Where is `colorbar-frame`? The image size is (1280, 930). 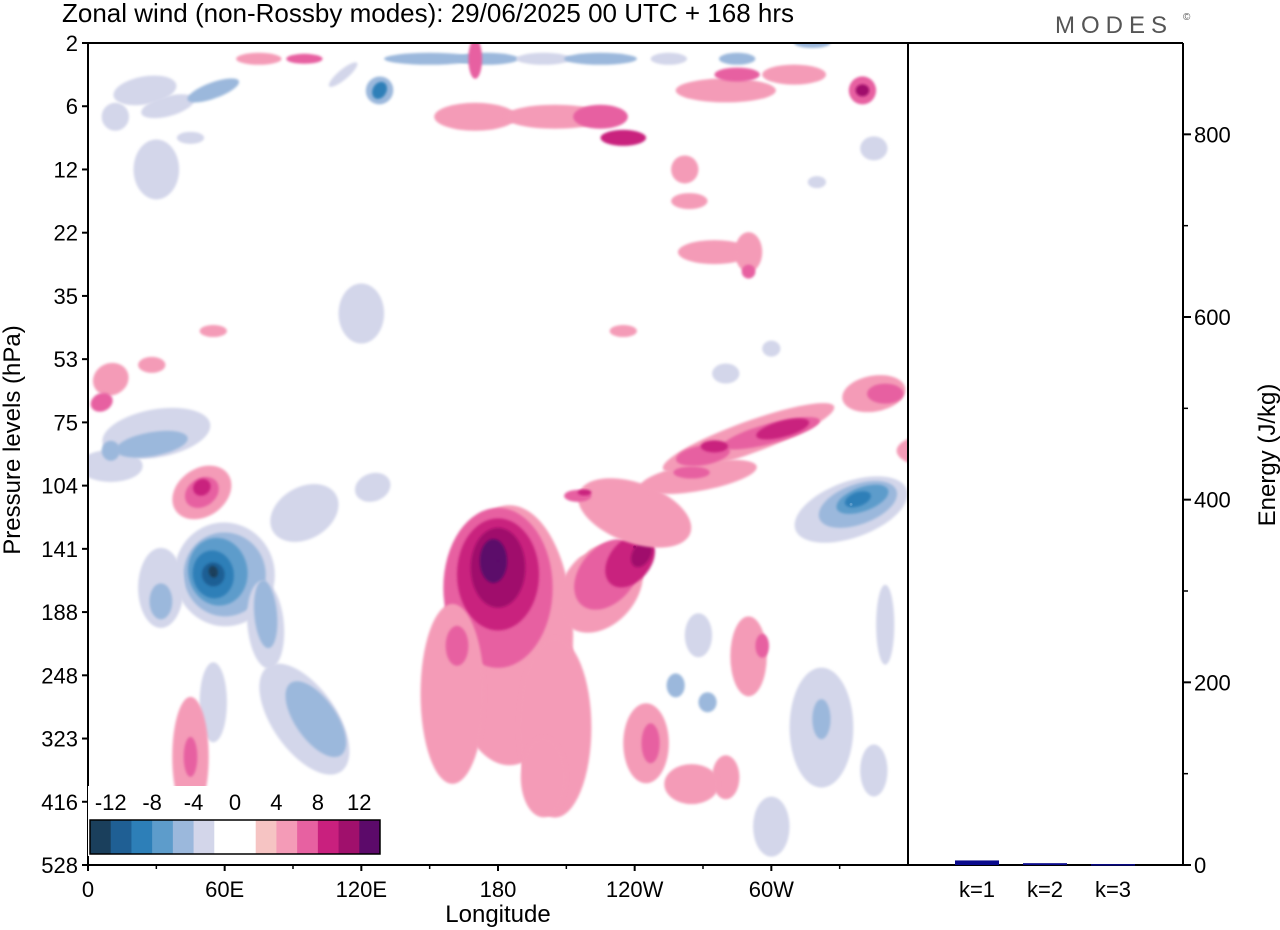 colorbar-frame is located at coordinates (235, 837).